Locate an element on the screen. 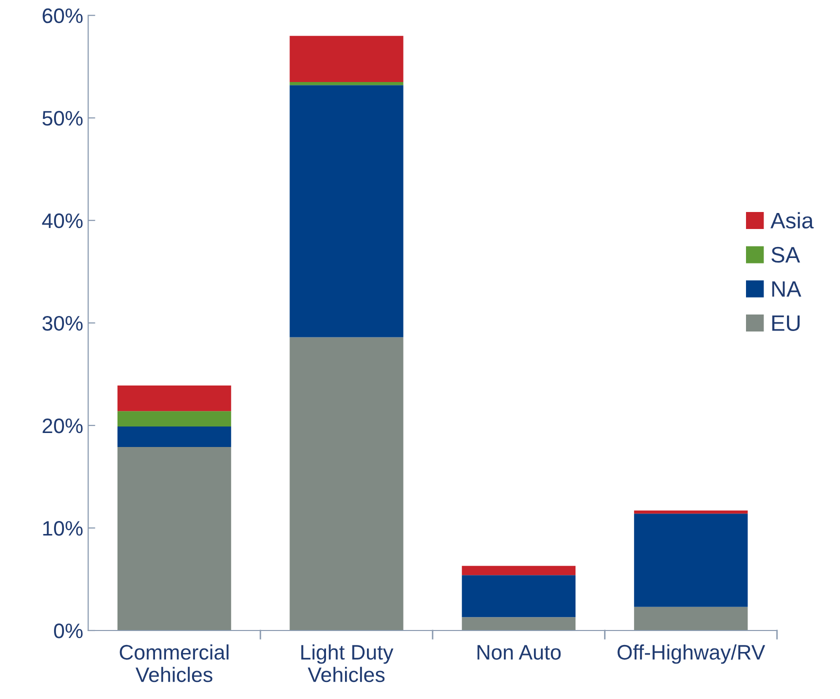 This screenshot has height=699, width=840. y-tick-label: 0% is located at coordinates (68, 631).